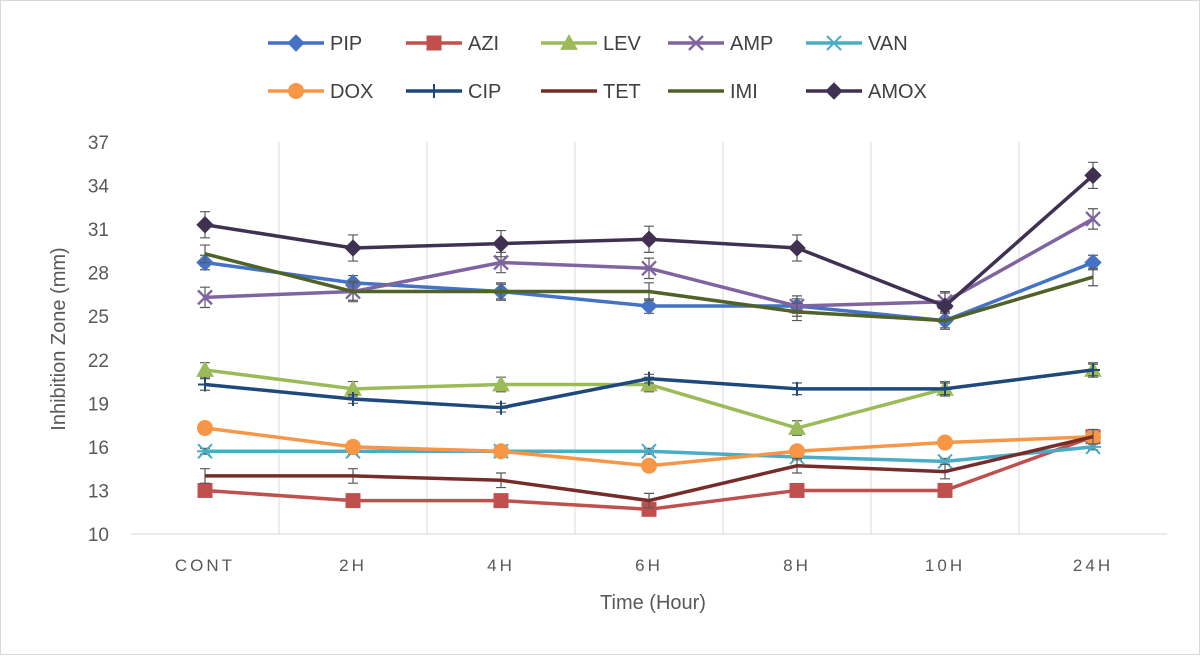 Image resolution: width=1200 pixels, height=656 pixels. What do you see at coordinates (591, 92) in the screenshot?
I see `legend-item-tet: TET` at bounding box center [591, 92].